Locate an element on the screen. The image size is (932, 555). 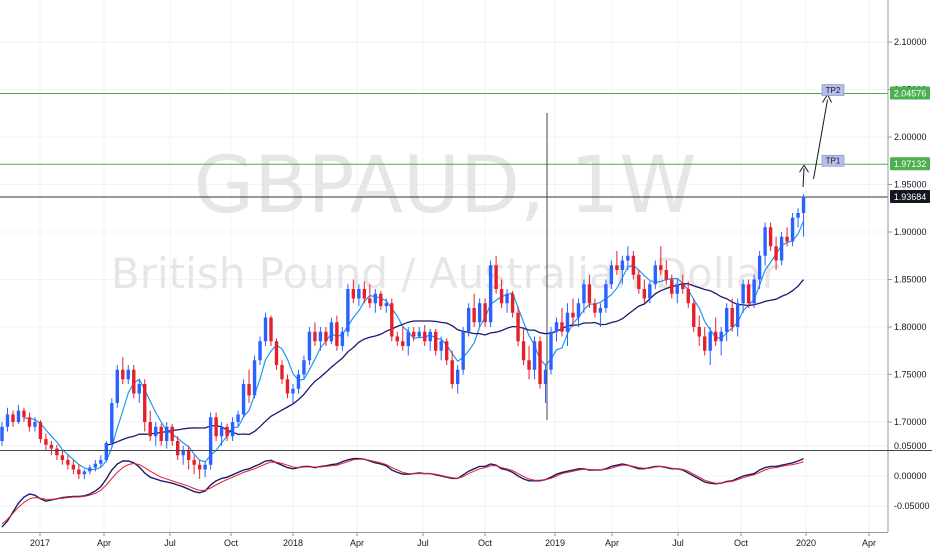
tp-label-tp2: TP2 is located at coordinates (833, 90).